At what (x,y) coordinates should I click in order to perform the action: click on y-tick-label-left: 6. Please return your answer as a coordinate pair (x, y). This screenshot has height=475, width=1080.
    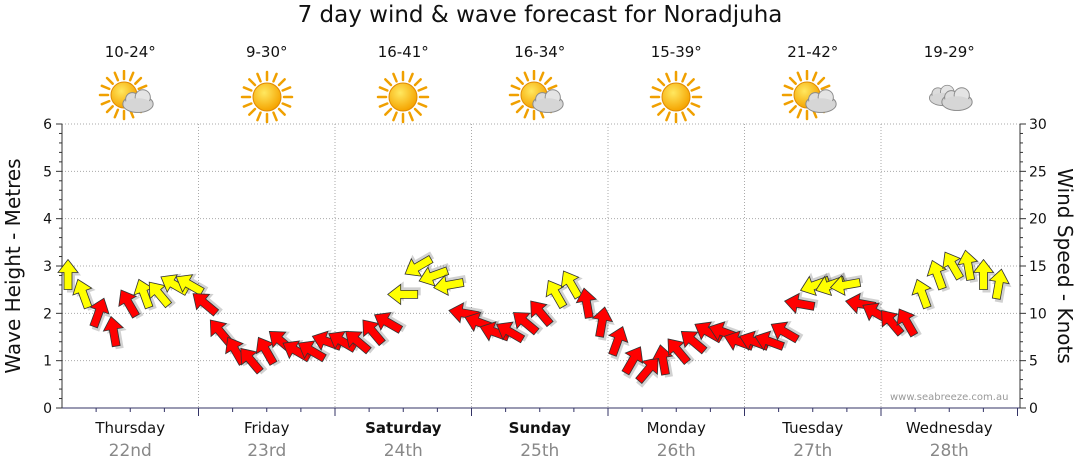
    Looking at the image, I should click on (47, 125).